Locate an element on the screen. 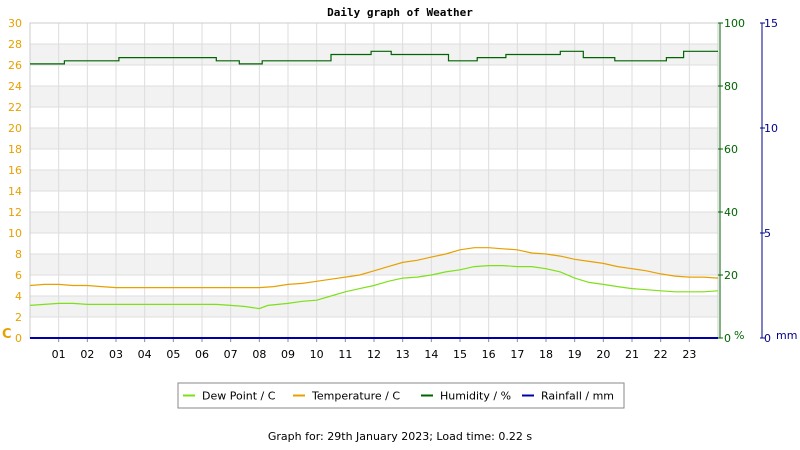 The image size is (800, 450). y-left-tick-label: 18 is located at coordinates (15, 149).